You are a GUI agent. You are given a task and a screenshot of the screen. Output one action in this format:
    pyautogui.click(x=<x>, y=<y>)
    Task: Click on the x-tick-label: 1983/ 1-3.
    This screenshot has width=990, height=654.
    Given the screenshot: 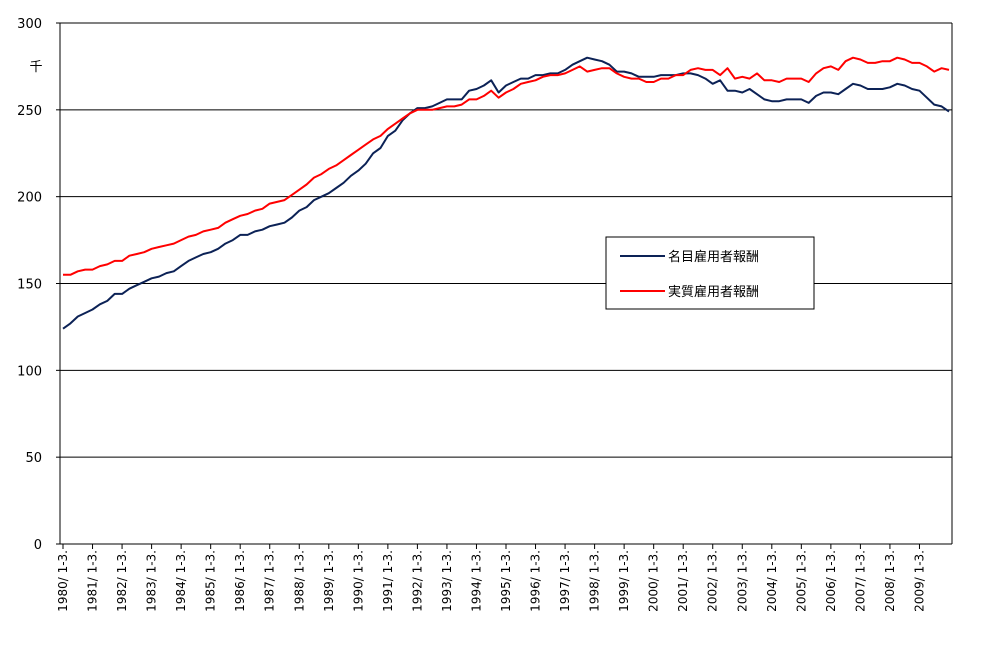 What is the action you would take?
    pyautogui.click(x=152, y=581)
    